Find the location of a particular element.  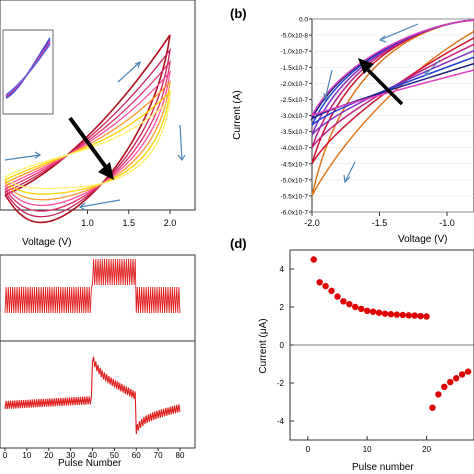

panel-a-blue-arrows is located at coordinates (95, 135).